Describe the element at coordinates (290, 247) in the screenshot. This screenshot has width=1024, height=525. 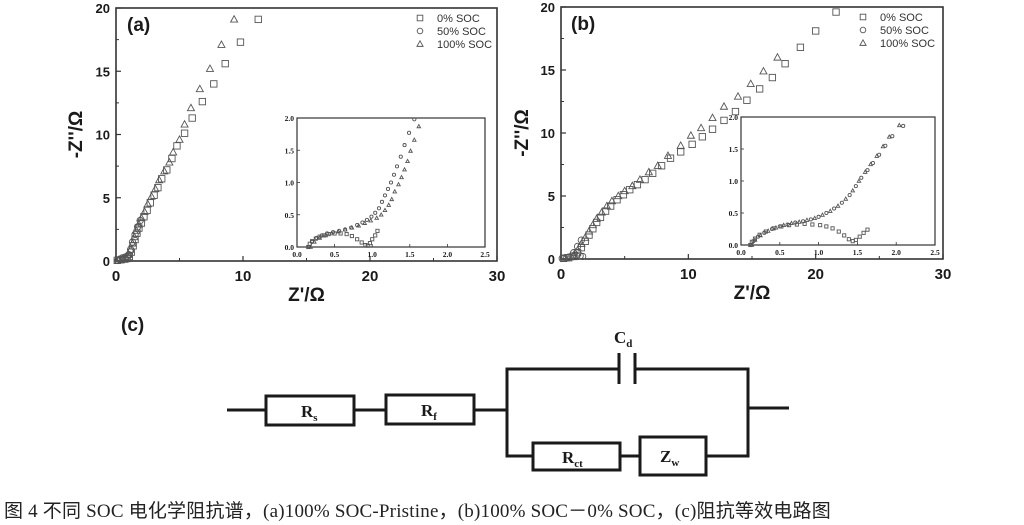
I see `inset-y-tick-label: 0.0` at that location.